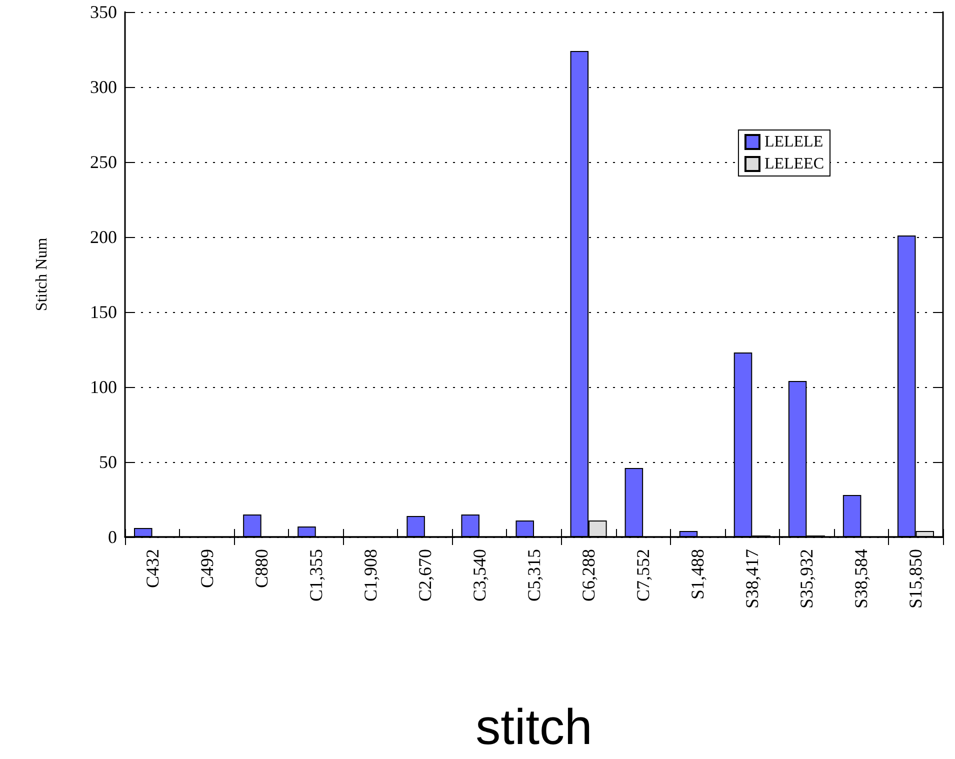  I want to click on x-tick-label: C499, so click(206, 568).